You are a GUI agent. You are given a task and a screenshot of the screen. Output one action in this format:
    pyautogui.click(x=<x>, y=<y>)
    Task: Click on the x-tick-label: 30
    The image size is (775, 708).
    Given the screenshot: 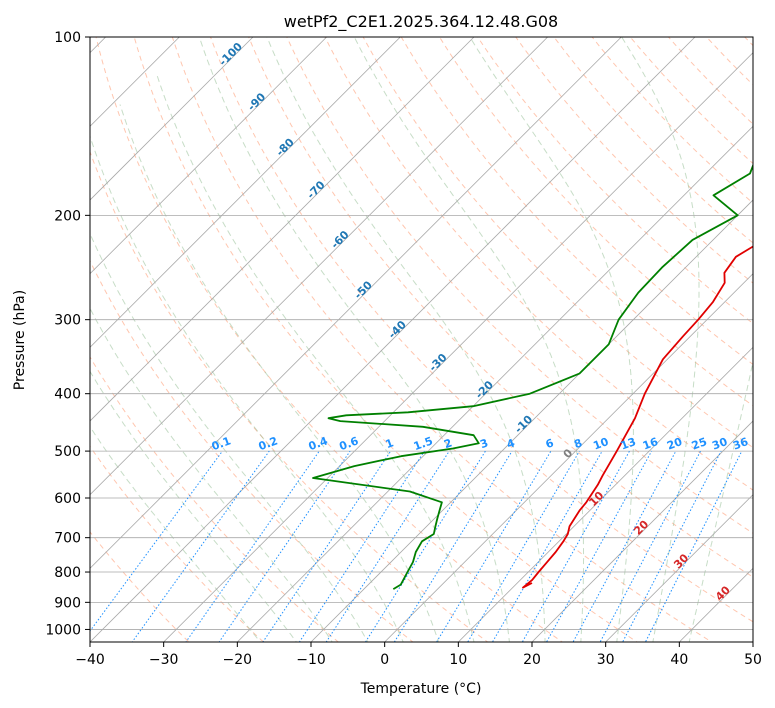 What is the action you would take?
    pyautogui.click(x=606, y=660)
    